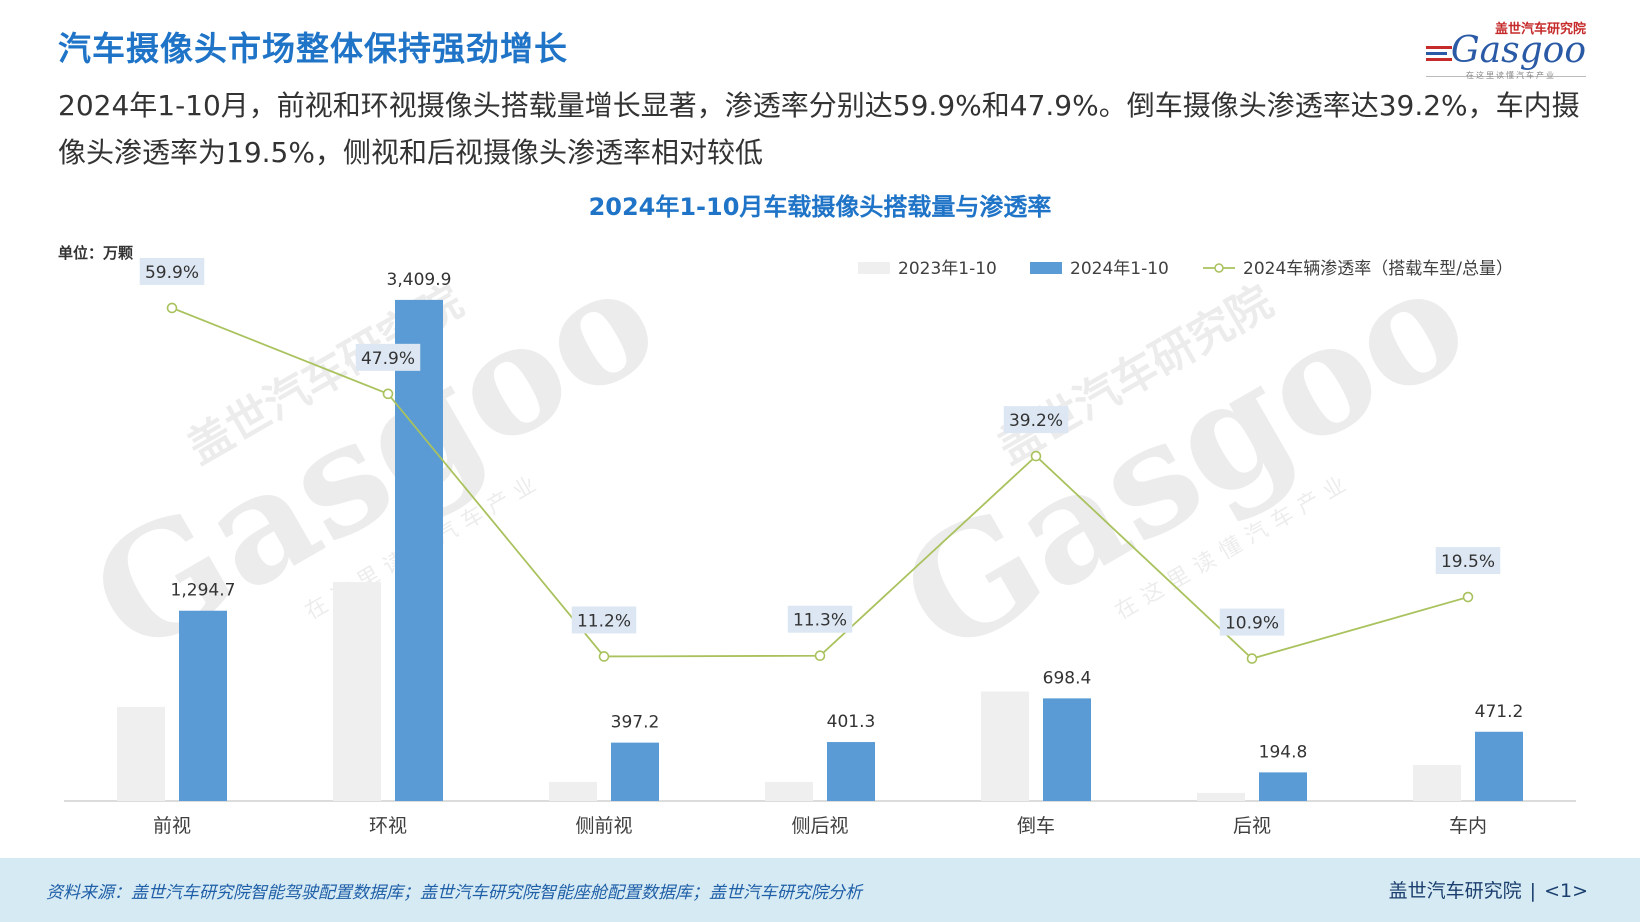 This screenshot has width=1640, height=922. Describe the element at coordinates (1067, 678) in the screenshot. I see `bar-2024-value-label: 698.4` at that location.